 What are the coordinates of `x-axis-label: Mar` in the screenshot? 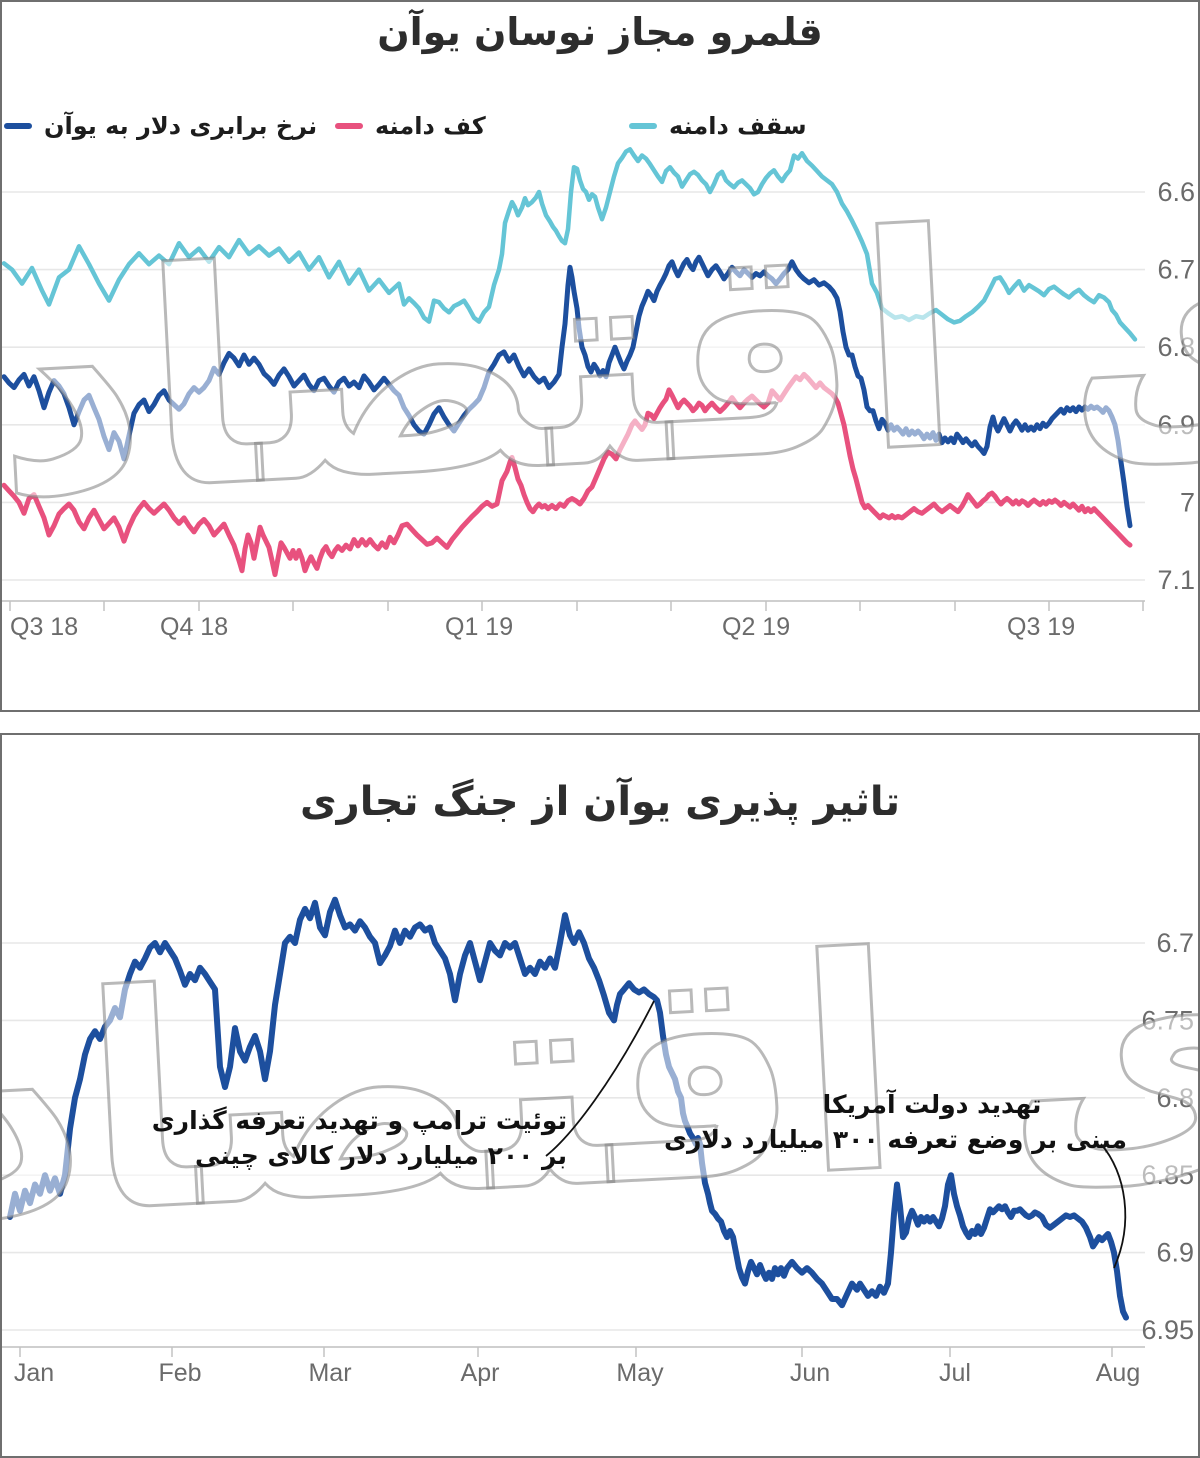 It's located at (329, 1373).